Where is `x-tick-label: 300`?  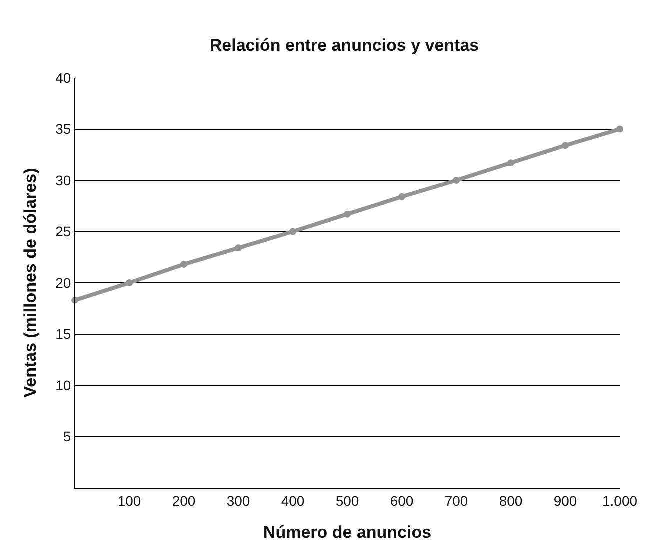 x-tick-label: 300 is located at coordinates (238, 500).